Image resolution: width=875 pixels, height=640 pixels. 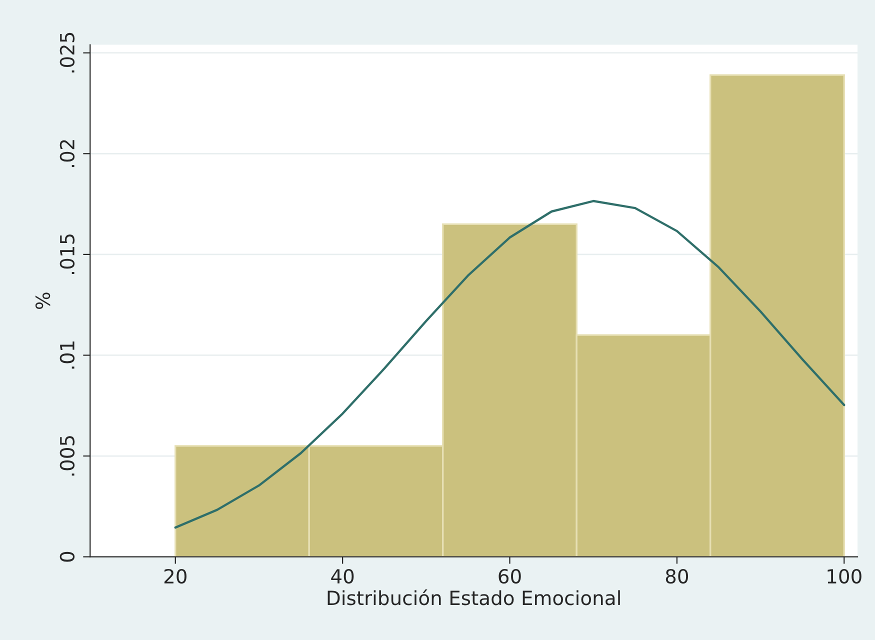 What do you see at coordinates (845, 576) in the screenshot?
I see `x-tick-label: 100` at bounding box center [845, 576].